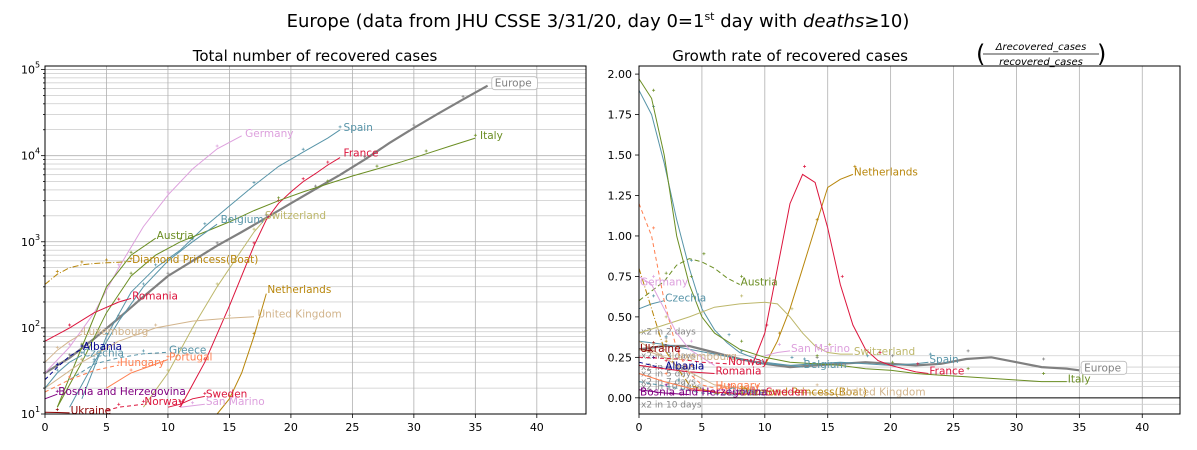 The height and width of the screenshot is (450, 1197). I want to click on left-series-line-luxembourg, so click(63, 348).